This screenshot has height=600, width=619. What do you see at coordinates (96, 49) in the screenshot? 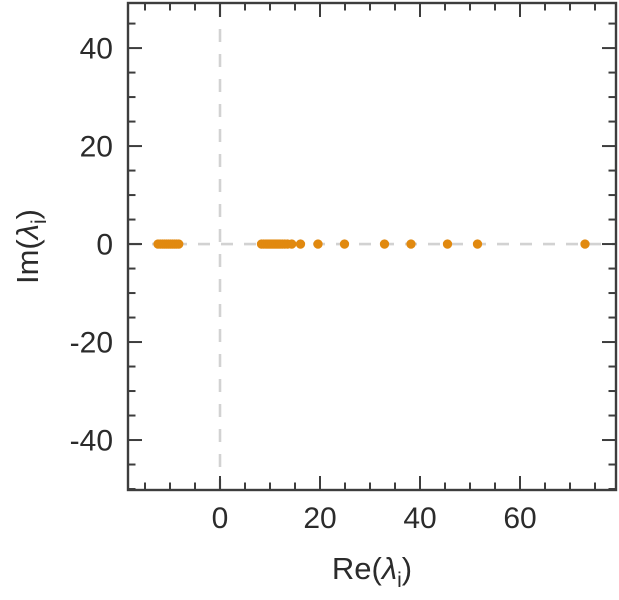
I see `y-tick-label: 40` at bounding box center [96, 49].